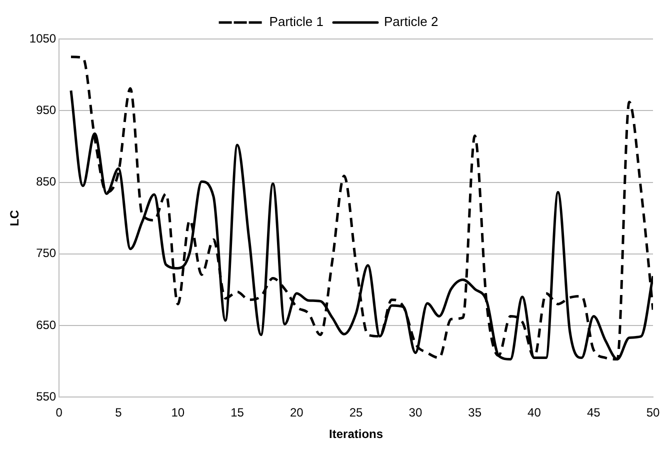 The image size is (665, 450). I want to click on x-tick-label: 10, so click(178, 413).